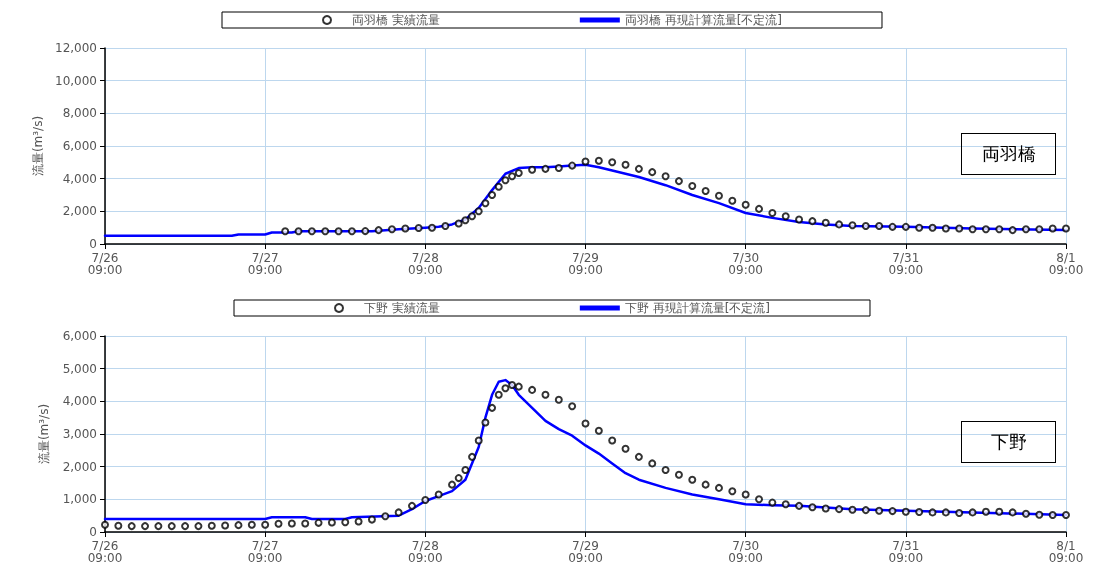 Image resolution: width=1104 pixels, height=581 pixels. I want to click on y-tick-label: 3,000, so click(79, 434).